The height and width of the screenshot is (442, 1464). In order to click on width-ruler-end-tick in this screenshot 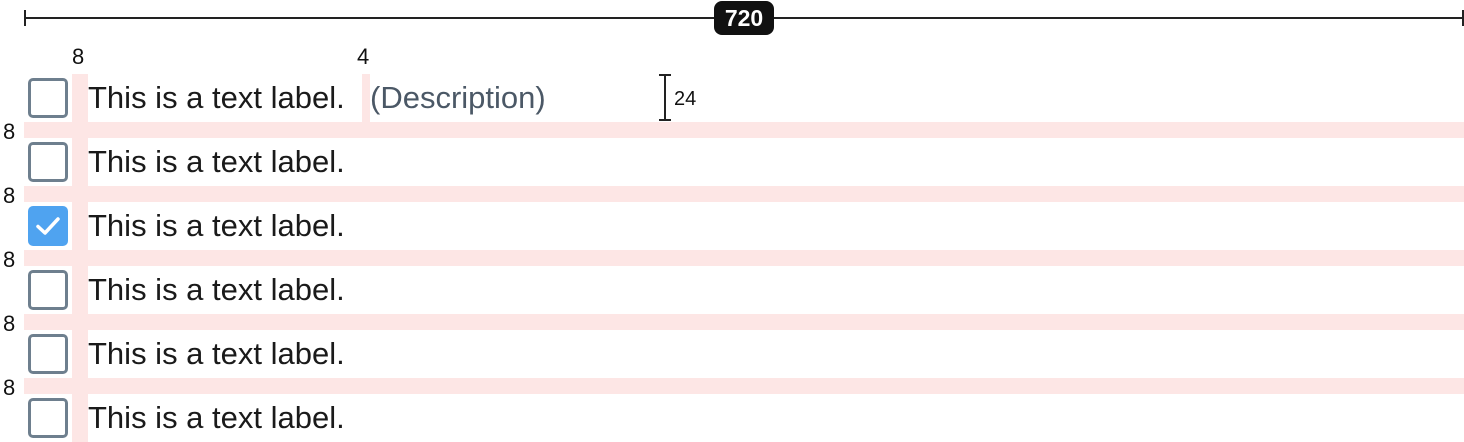, I will do `click(1463, 18)`.